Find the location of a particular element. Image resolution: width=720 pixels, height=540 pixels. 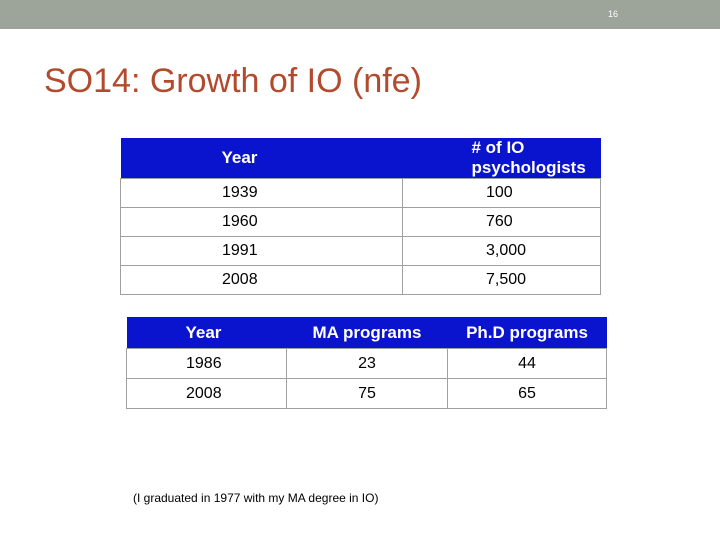

table-row: 2008 7,500 is located at coordinates (360, 280).